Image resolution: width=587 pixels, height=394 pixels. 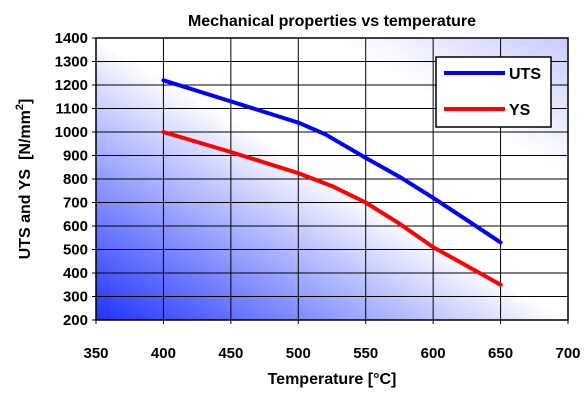 I want to click on y-axis-label: UTS and YS [N/mm2], so click(x=24, y=179).